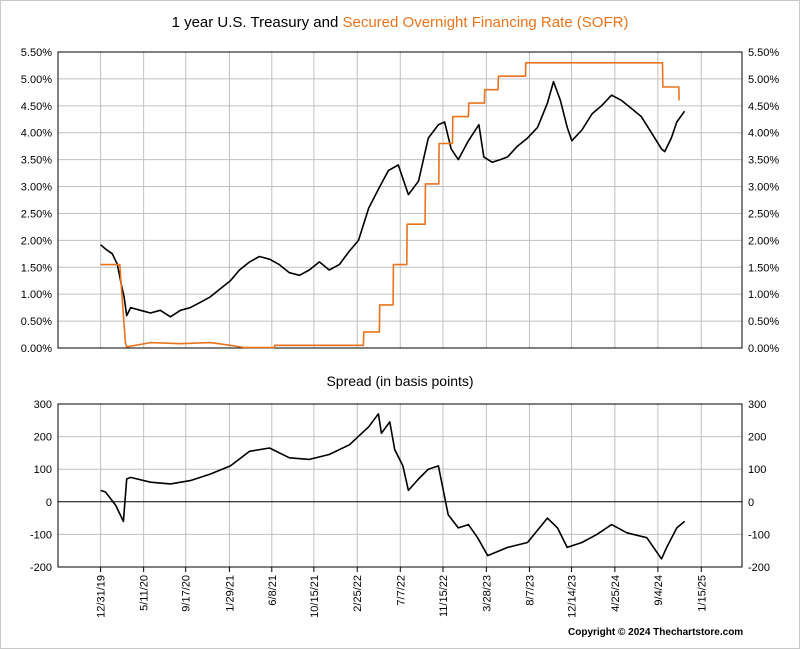 The image size is (800, 649). I want to click on rates-ytick-left-0: 0.00%, so click(36, 349).